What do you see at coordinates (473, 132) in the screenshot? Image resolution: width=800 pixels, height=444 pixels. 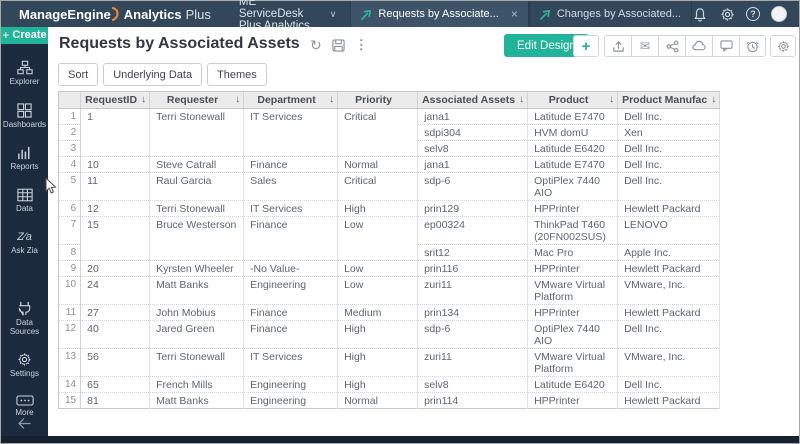 I see `table-cell: sdpi304` at bounding box center [473, 132].